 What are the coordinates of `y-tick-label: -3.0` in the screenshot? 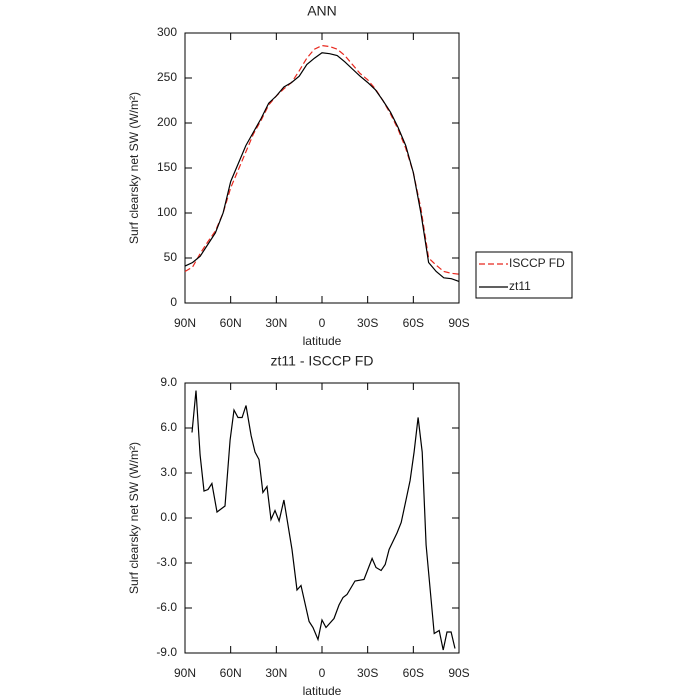 It's located at (166, 562).